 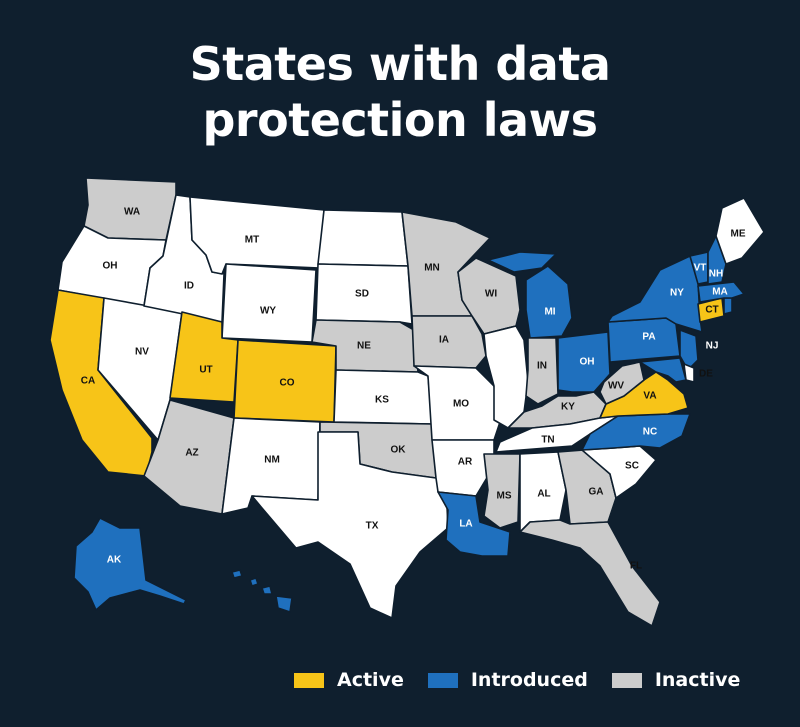 What do you see at coordinates (88, 381) in the screenshot?
I see `state-label-ca: CA` at bounding box center [88, 381].